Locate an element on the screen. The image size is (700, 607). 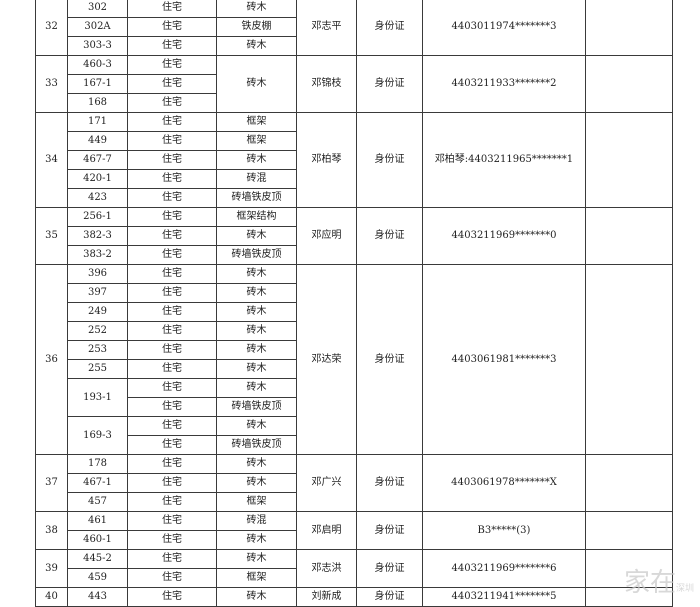
lot-number-cell: 461 is located at coordinates (97, 521).